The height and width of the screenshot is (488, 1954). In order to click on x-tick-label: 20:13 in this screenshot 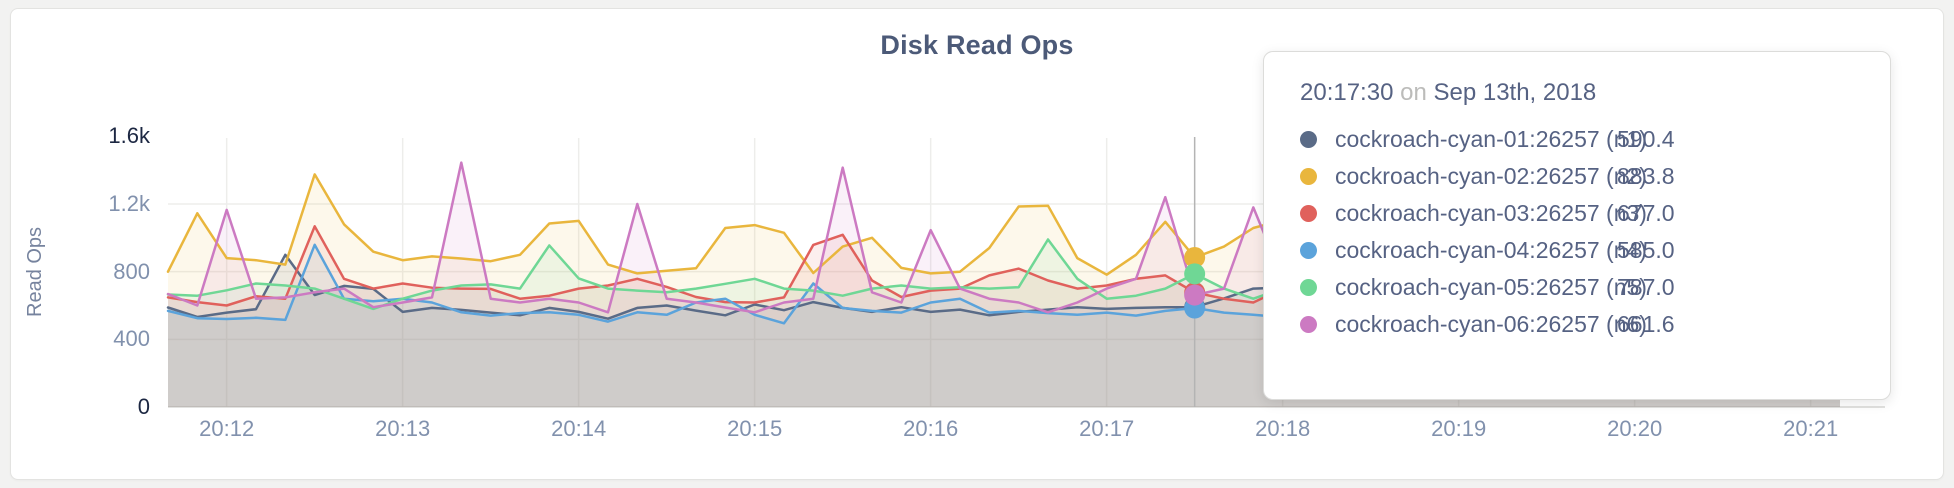, I will do `click(403, 428)`.